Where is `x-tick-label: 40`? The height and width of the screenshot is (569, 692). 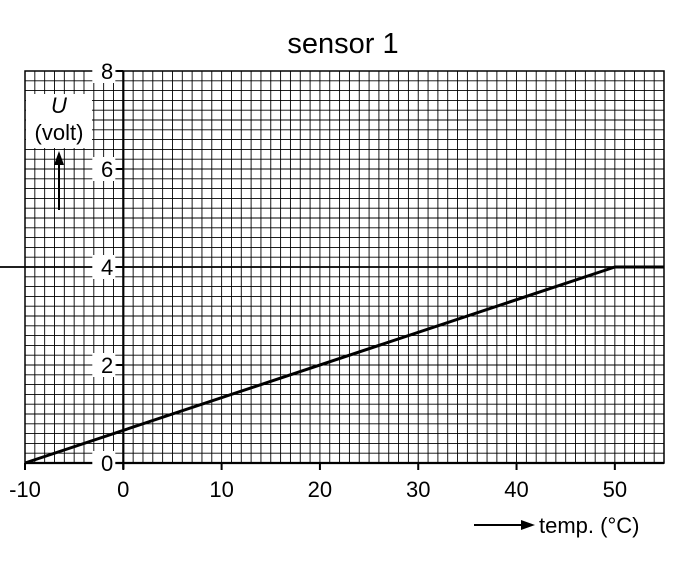 x-tick-label: 40 is located at coordinates (516, 489).